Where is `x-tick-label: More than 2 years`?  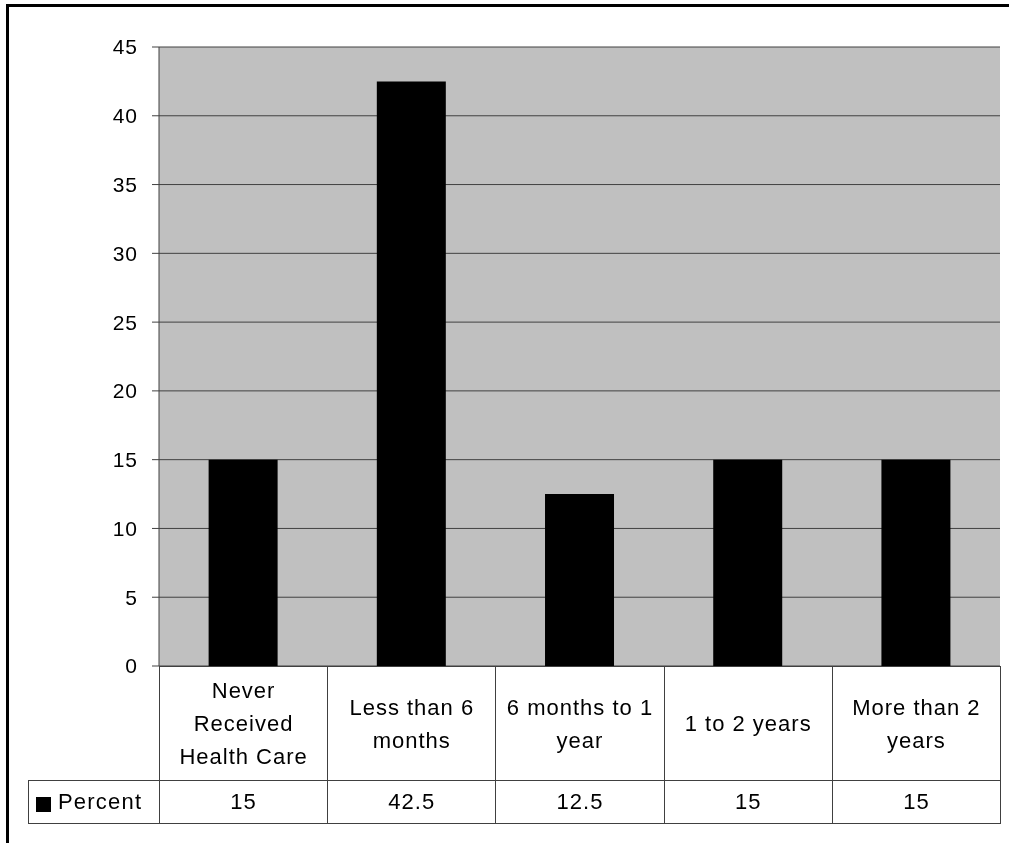 x-tick-label: More than 2 years is located at coordinates (916, 723).